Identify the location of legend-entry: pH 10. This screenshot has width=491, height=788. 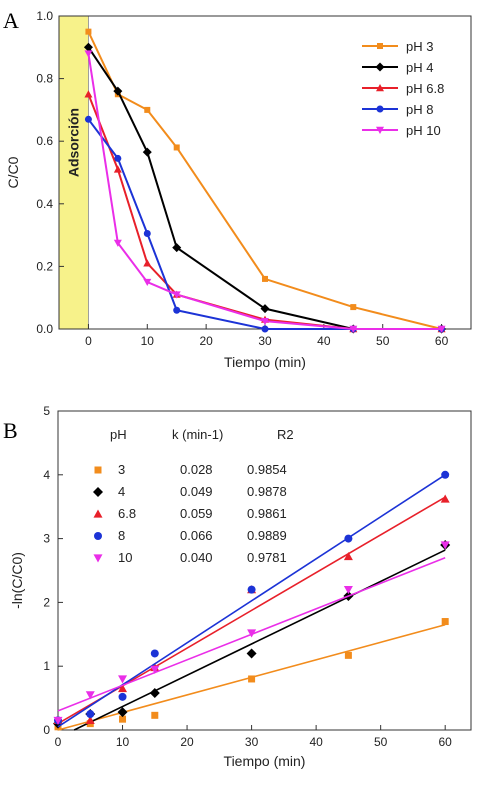
(423, 130).